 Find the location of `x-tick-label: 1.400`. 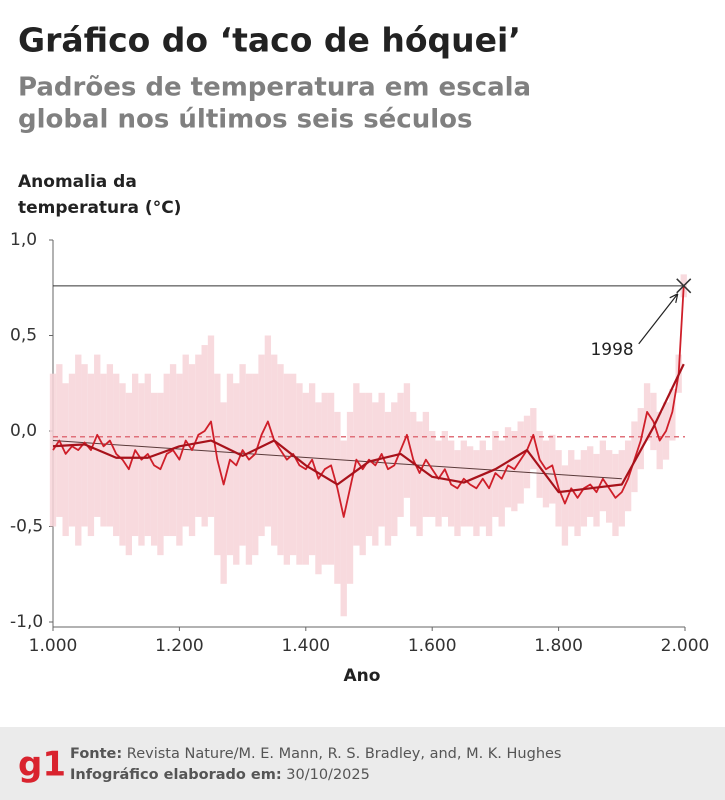

x-tick-label: 1.400 is located at coordinates (305, 646).